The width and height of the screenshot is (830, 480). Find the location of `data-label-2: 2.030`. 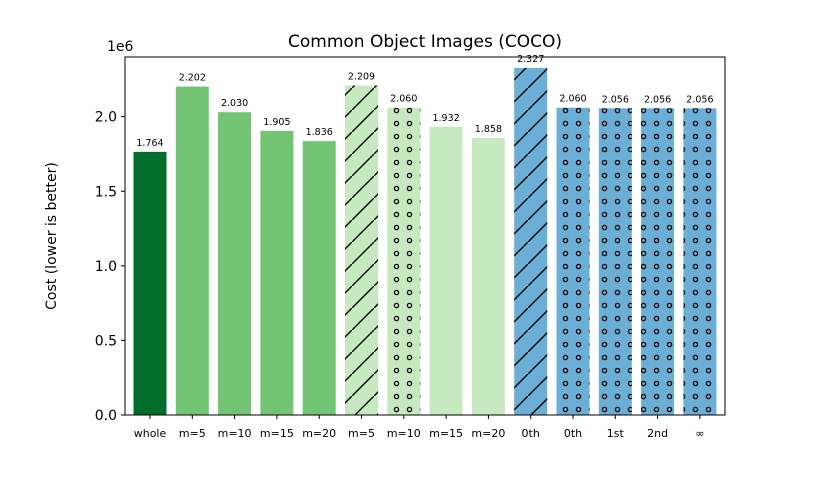

data-label-2: 2.030 is located at coordinates (234, 103).